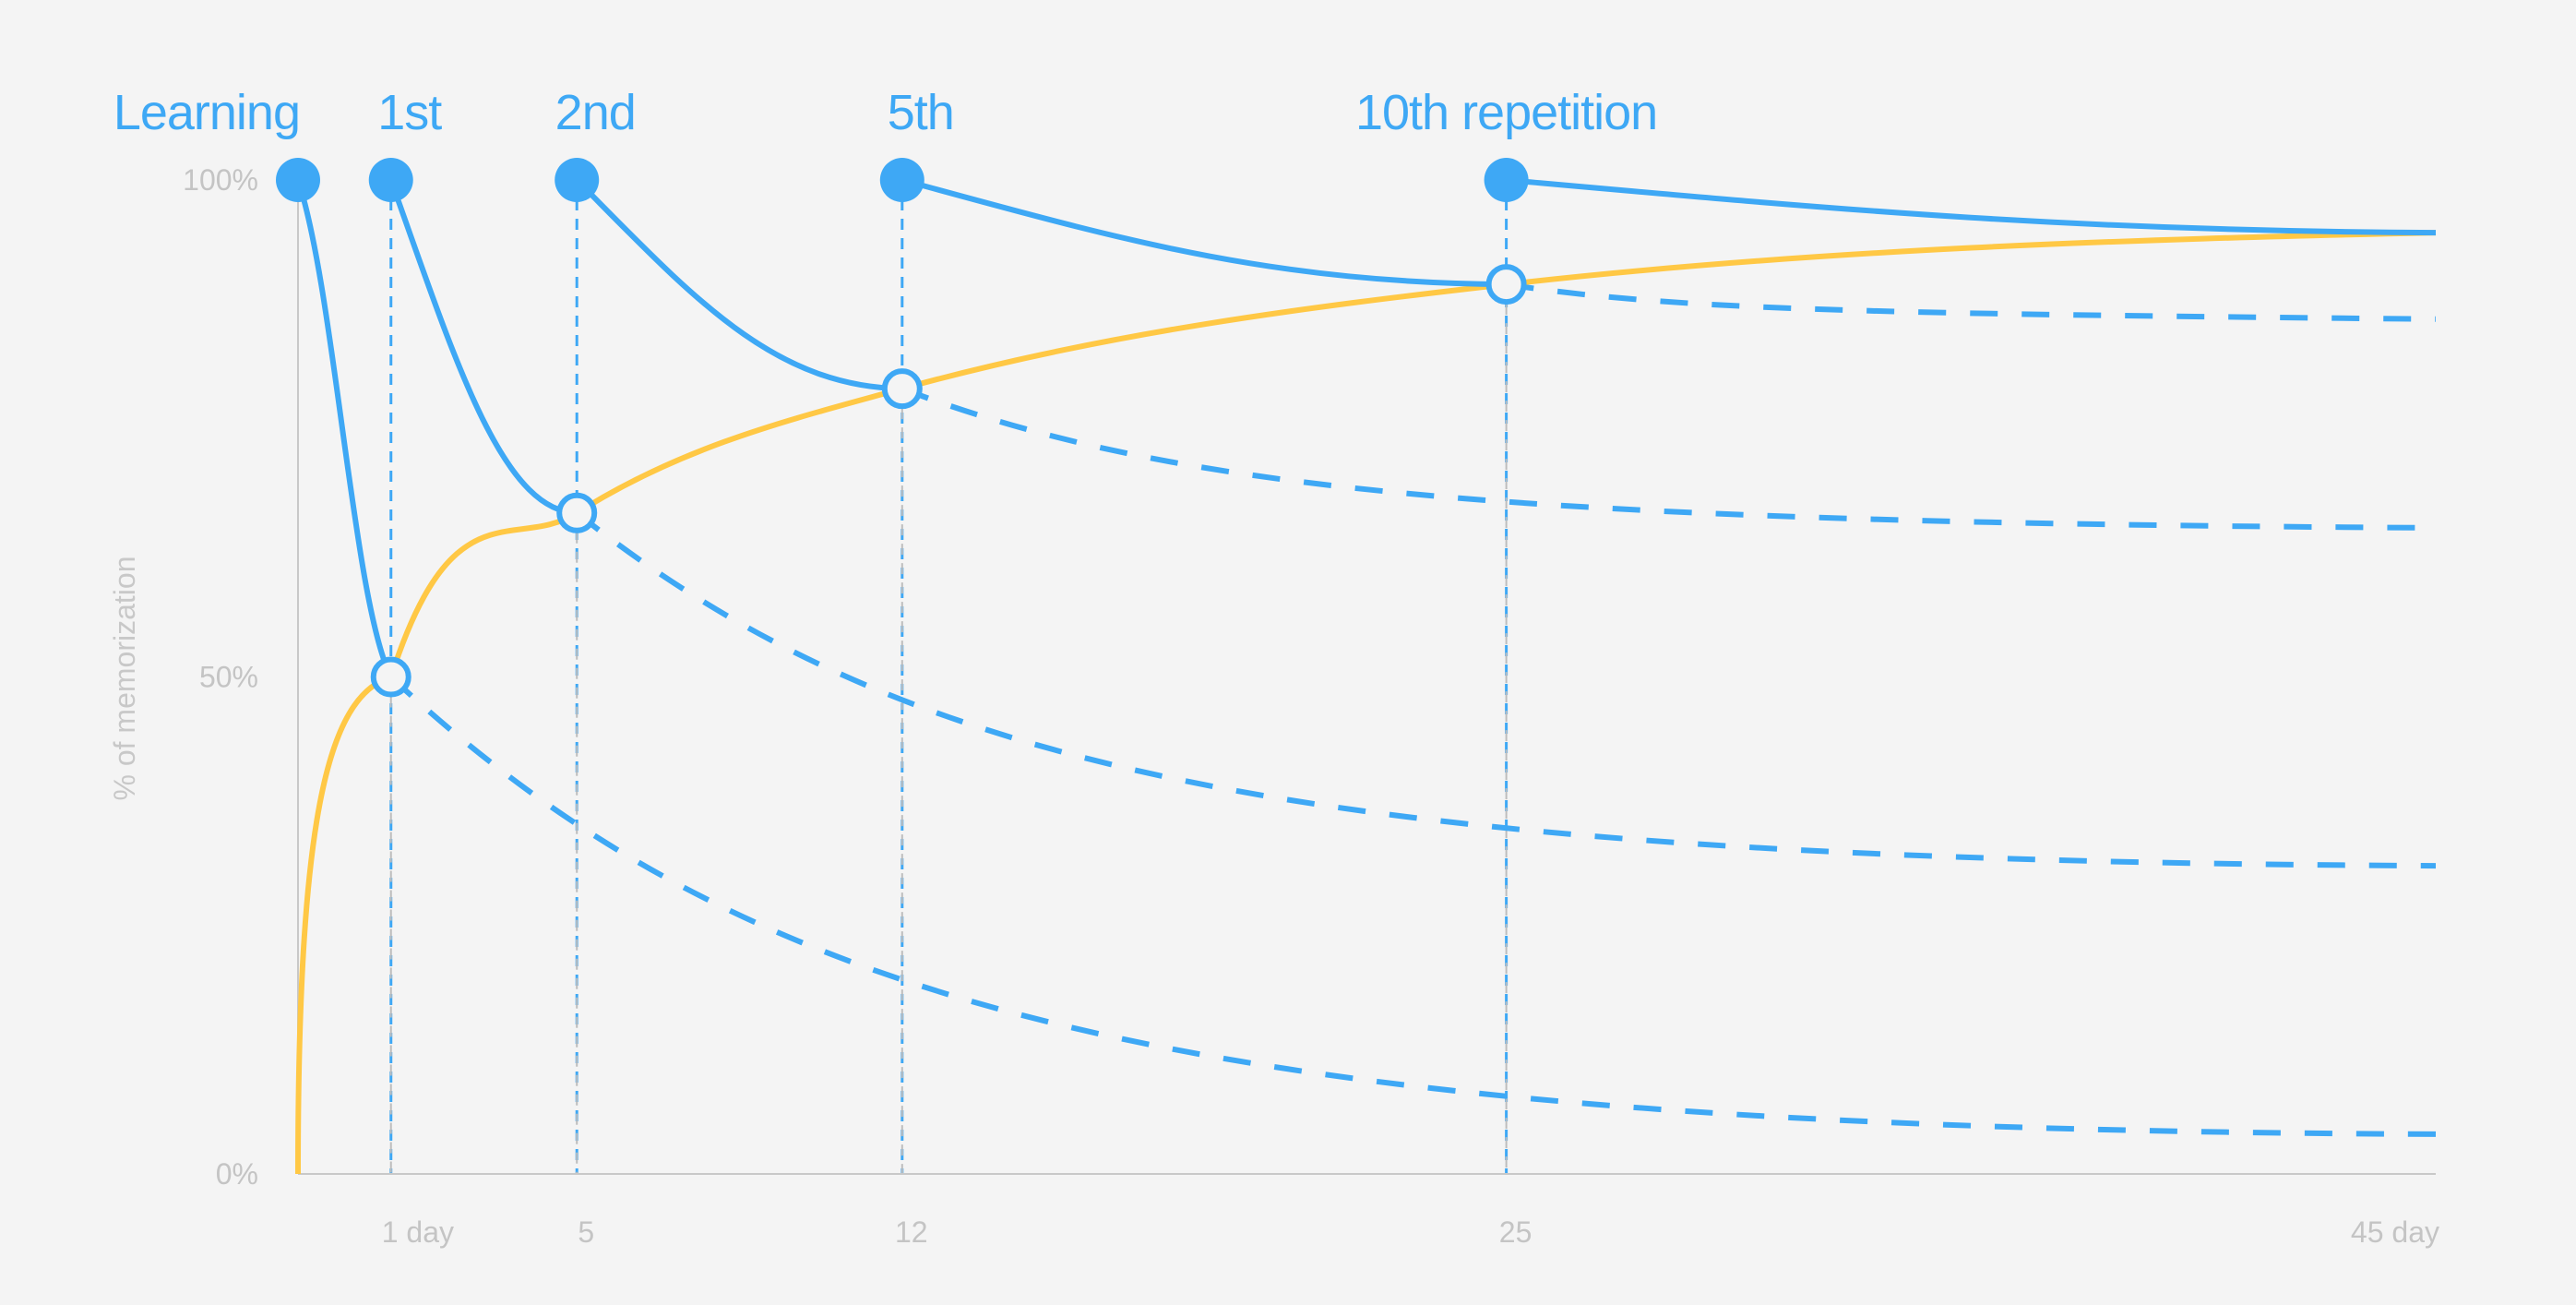  What do you see at coordinates (596, 112) in the screenshot?
I see `repetition-label: 2nd` at bounding box center [596, 112].